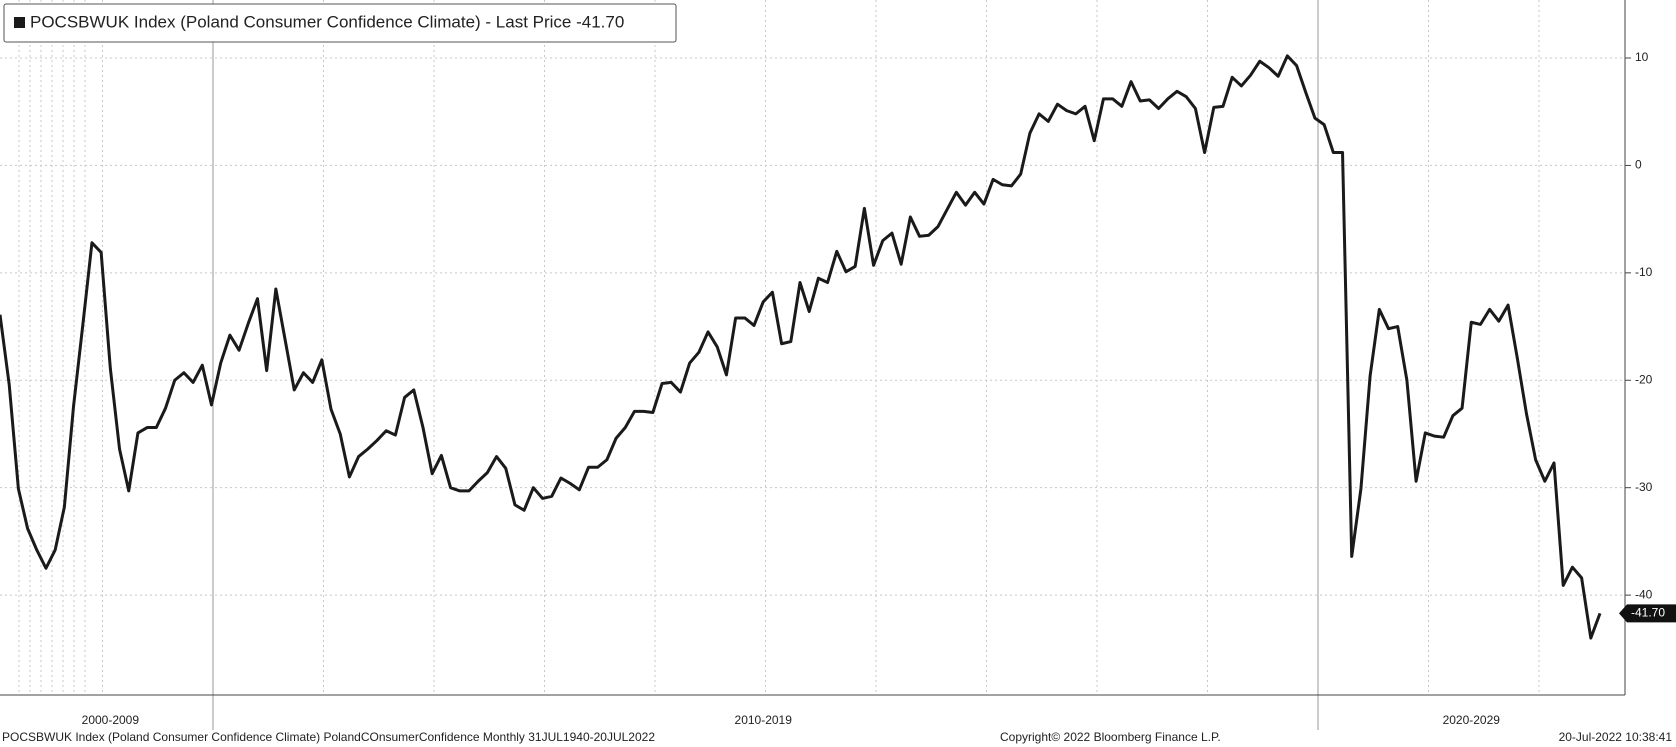  Describe the element at coordinates (1642, 57) in the screenshot. I see `y-tick-label: 10` at that location.